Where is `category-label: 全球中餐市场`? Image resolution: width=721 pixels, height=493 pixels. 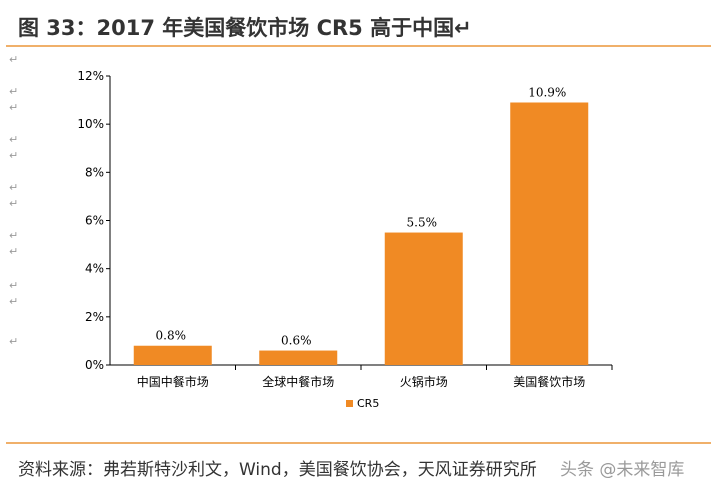 category-label: 全球中餐市场 is located at coordinates (298, 381).